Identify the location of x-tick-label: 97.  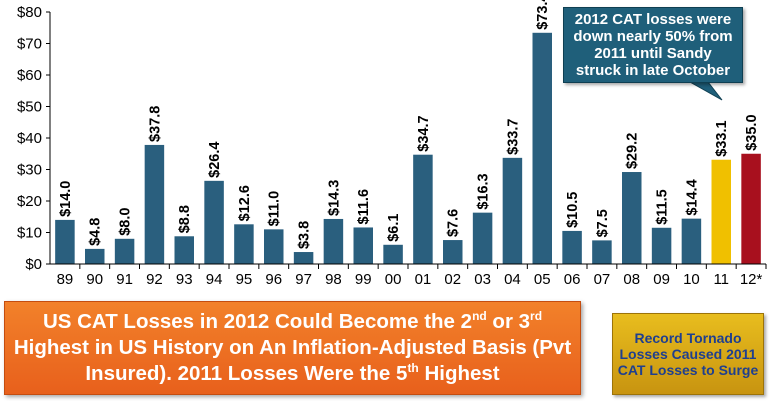
(303, 279).